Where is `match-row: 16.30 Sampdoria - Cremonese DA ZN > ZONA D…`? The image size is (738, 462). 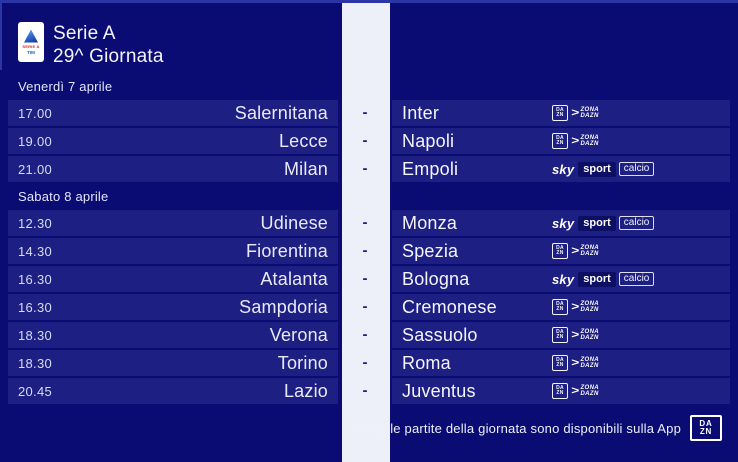 match-row: 16.30 Sampdoria - Cremonese DA ZN > ZONA D… is located at coordinates (369, 307).